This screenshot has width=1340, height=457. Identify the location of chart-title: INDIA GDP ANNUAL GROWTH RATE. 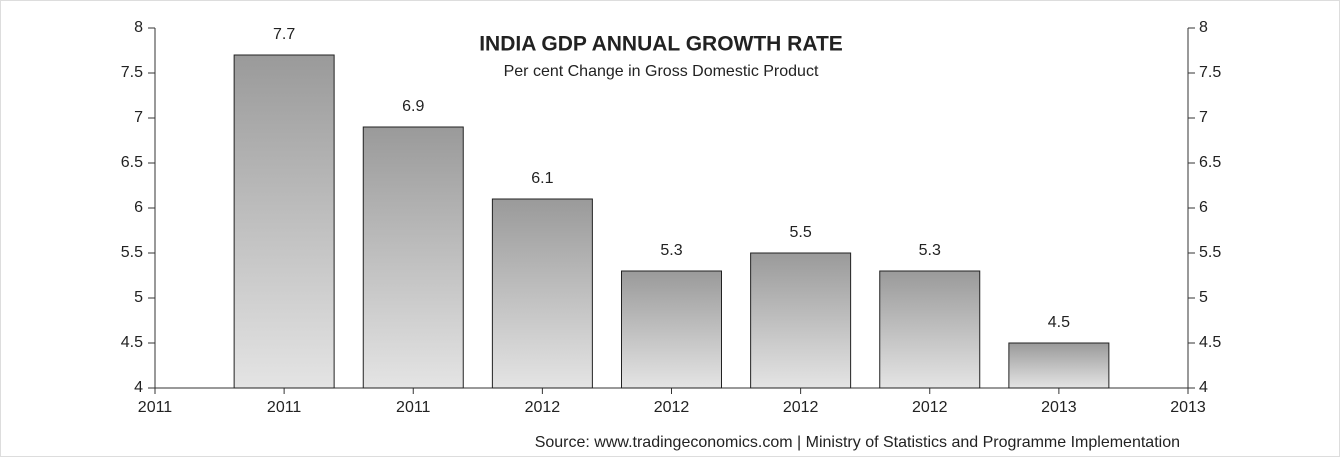
(661, 44).